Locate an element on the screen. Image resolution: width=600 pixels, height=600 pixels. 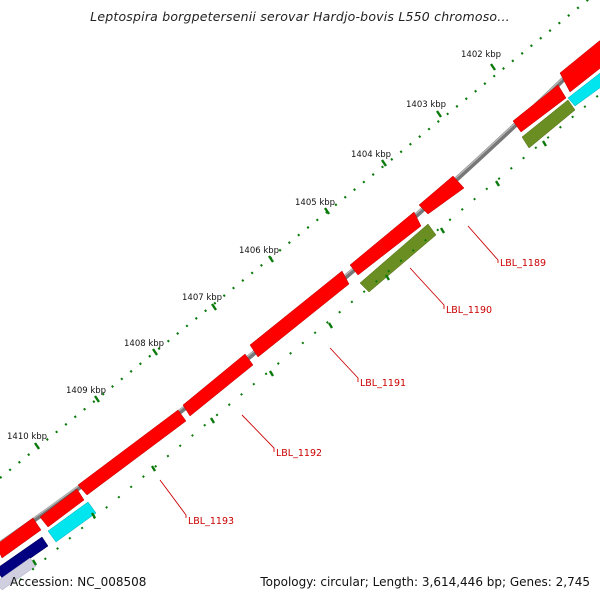
ruler-label: 1404 kbp is located at coordinates (371, 155).